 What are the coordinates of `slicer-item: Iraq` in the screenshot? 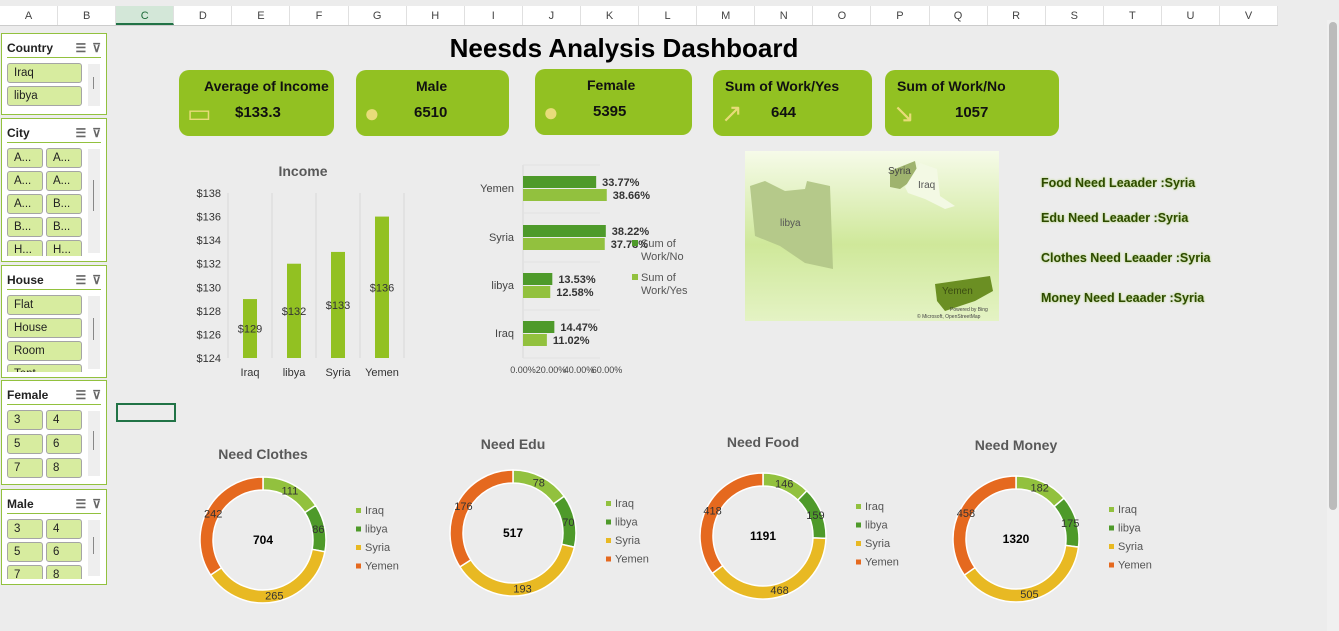 It's located at (44, 73).